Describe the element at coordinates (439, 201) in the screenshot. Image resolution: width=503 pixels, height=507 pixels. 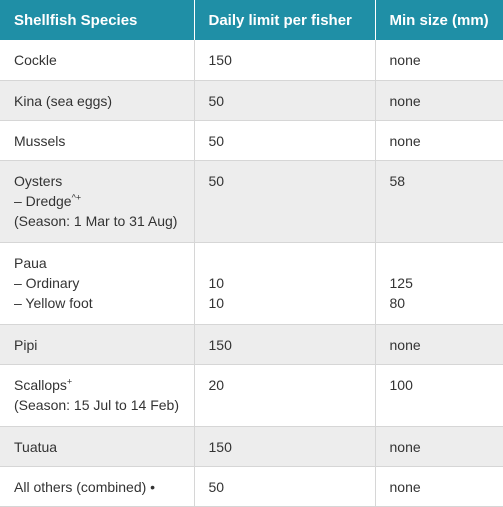
I see `size-cell: 58` at that location.